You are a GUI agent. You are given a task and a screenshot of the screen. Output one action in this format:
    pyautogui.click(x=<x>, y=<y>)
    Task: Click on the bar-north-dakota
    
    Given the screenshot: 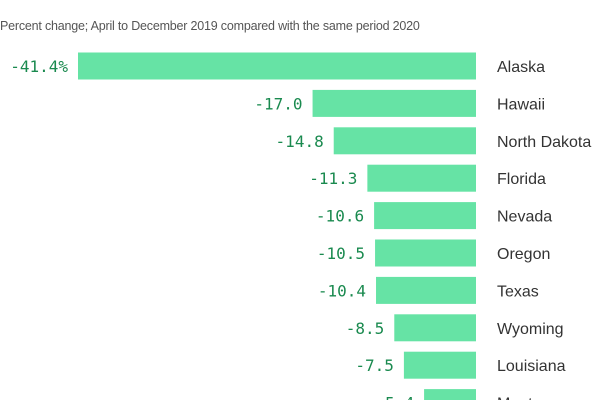 What is the action you would take?
    pyautogui.click(x=404, y=141)
    